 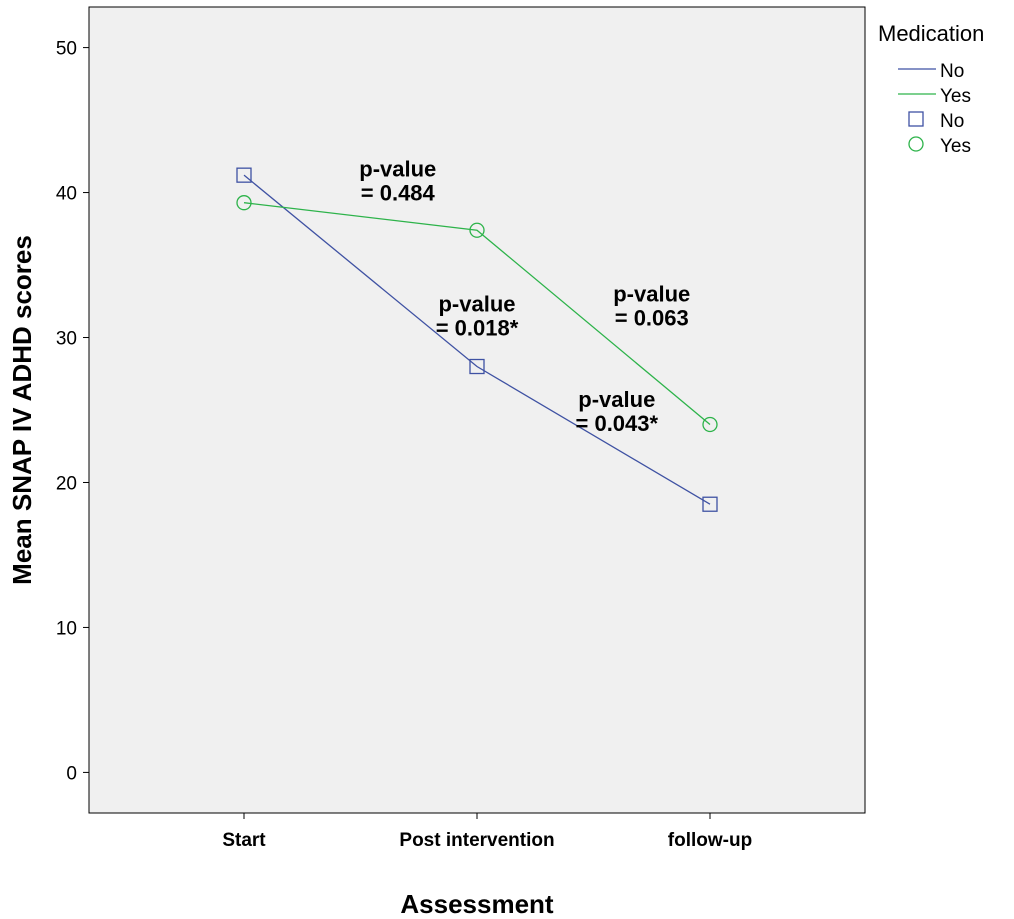 What do you see at coordinates (931, 33) in the screenshot?
I see `legend-title: Medication` at bounding box center [931, 33].